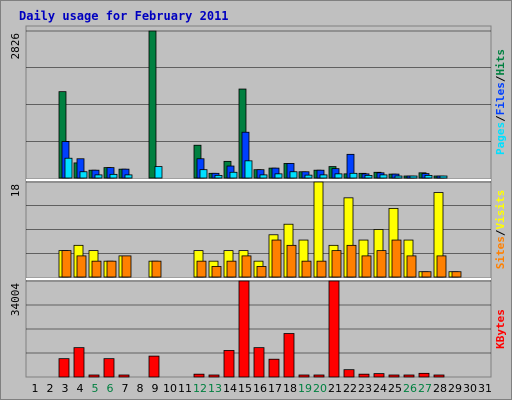 Image resolution: width=512 pixels, height=400 pixels. What do you see at coordinates (230, 388) in the screenshot?
I see `x-tick-label-day-14: 14` at bounding box center [230, 388].